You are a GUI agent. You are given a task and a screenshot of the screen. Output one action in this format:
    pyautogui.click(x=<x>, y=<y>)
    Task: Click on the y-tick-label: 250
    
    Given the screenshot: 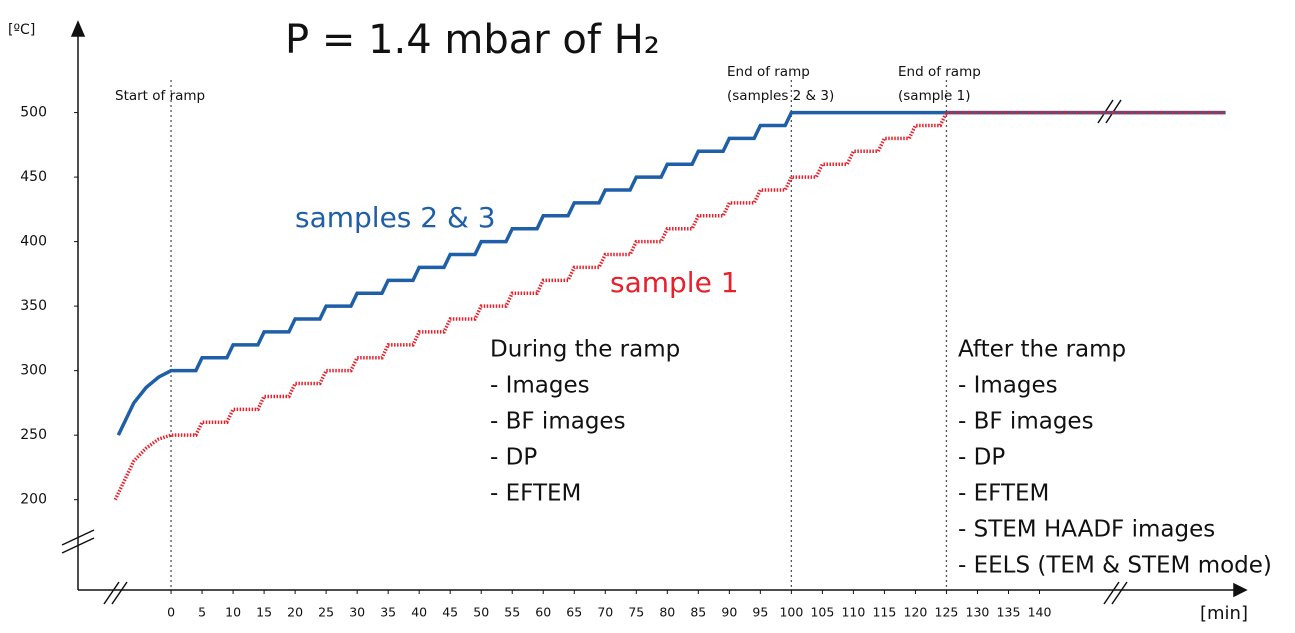 What is the action you would take?
    pyautogui.click(x=33, y=435)
    